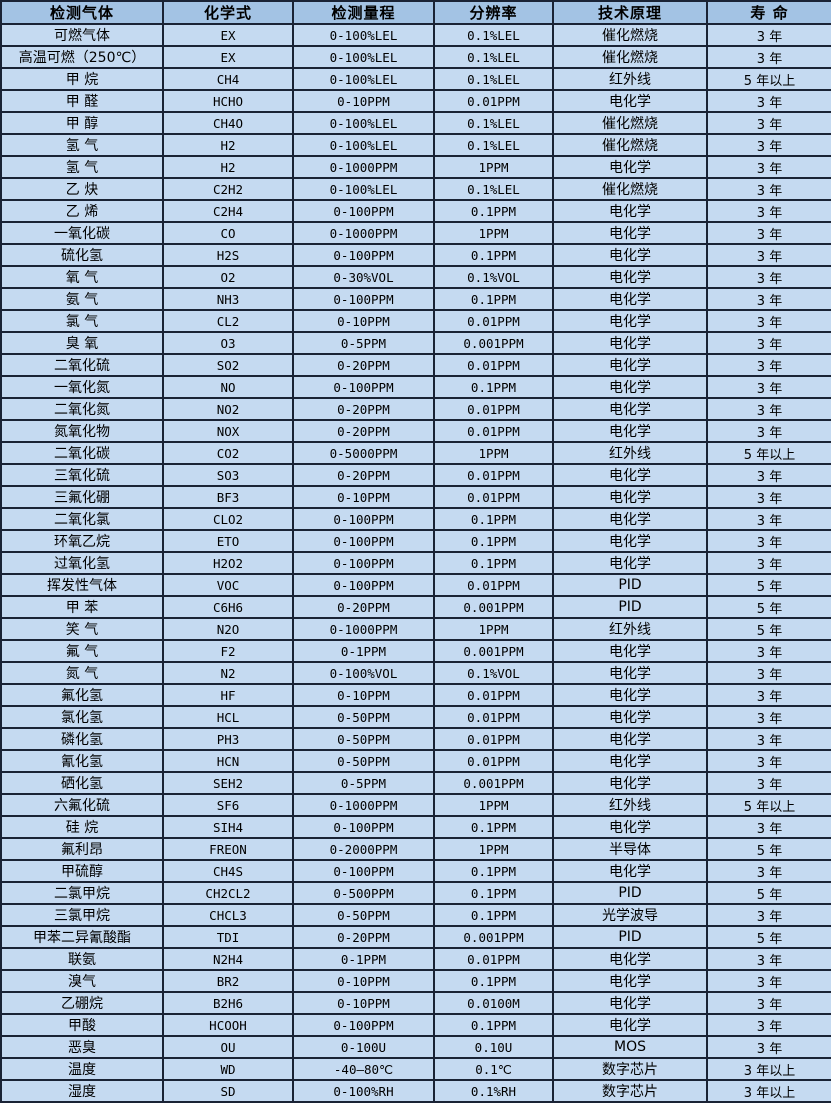 This screenshot has height=1103, width=831. I want to click on table-row: 三氧化硫 SO3 0-20PPM 0.01PPM 电化学 3 年, so click(415, 475).